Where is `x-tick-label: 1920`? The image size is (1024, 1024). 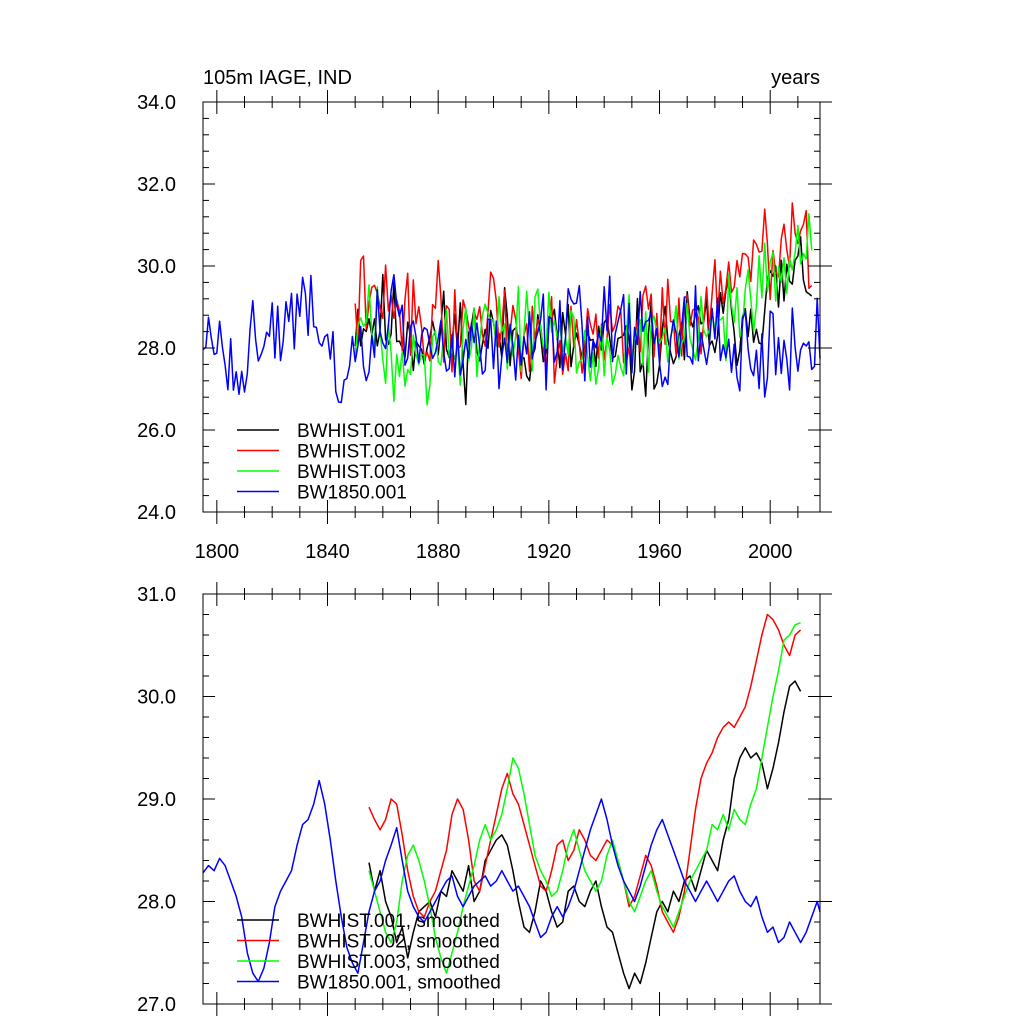
x-tick-label: 1920 is located at coordinates (549, 552).